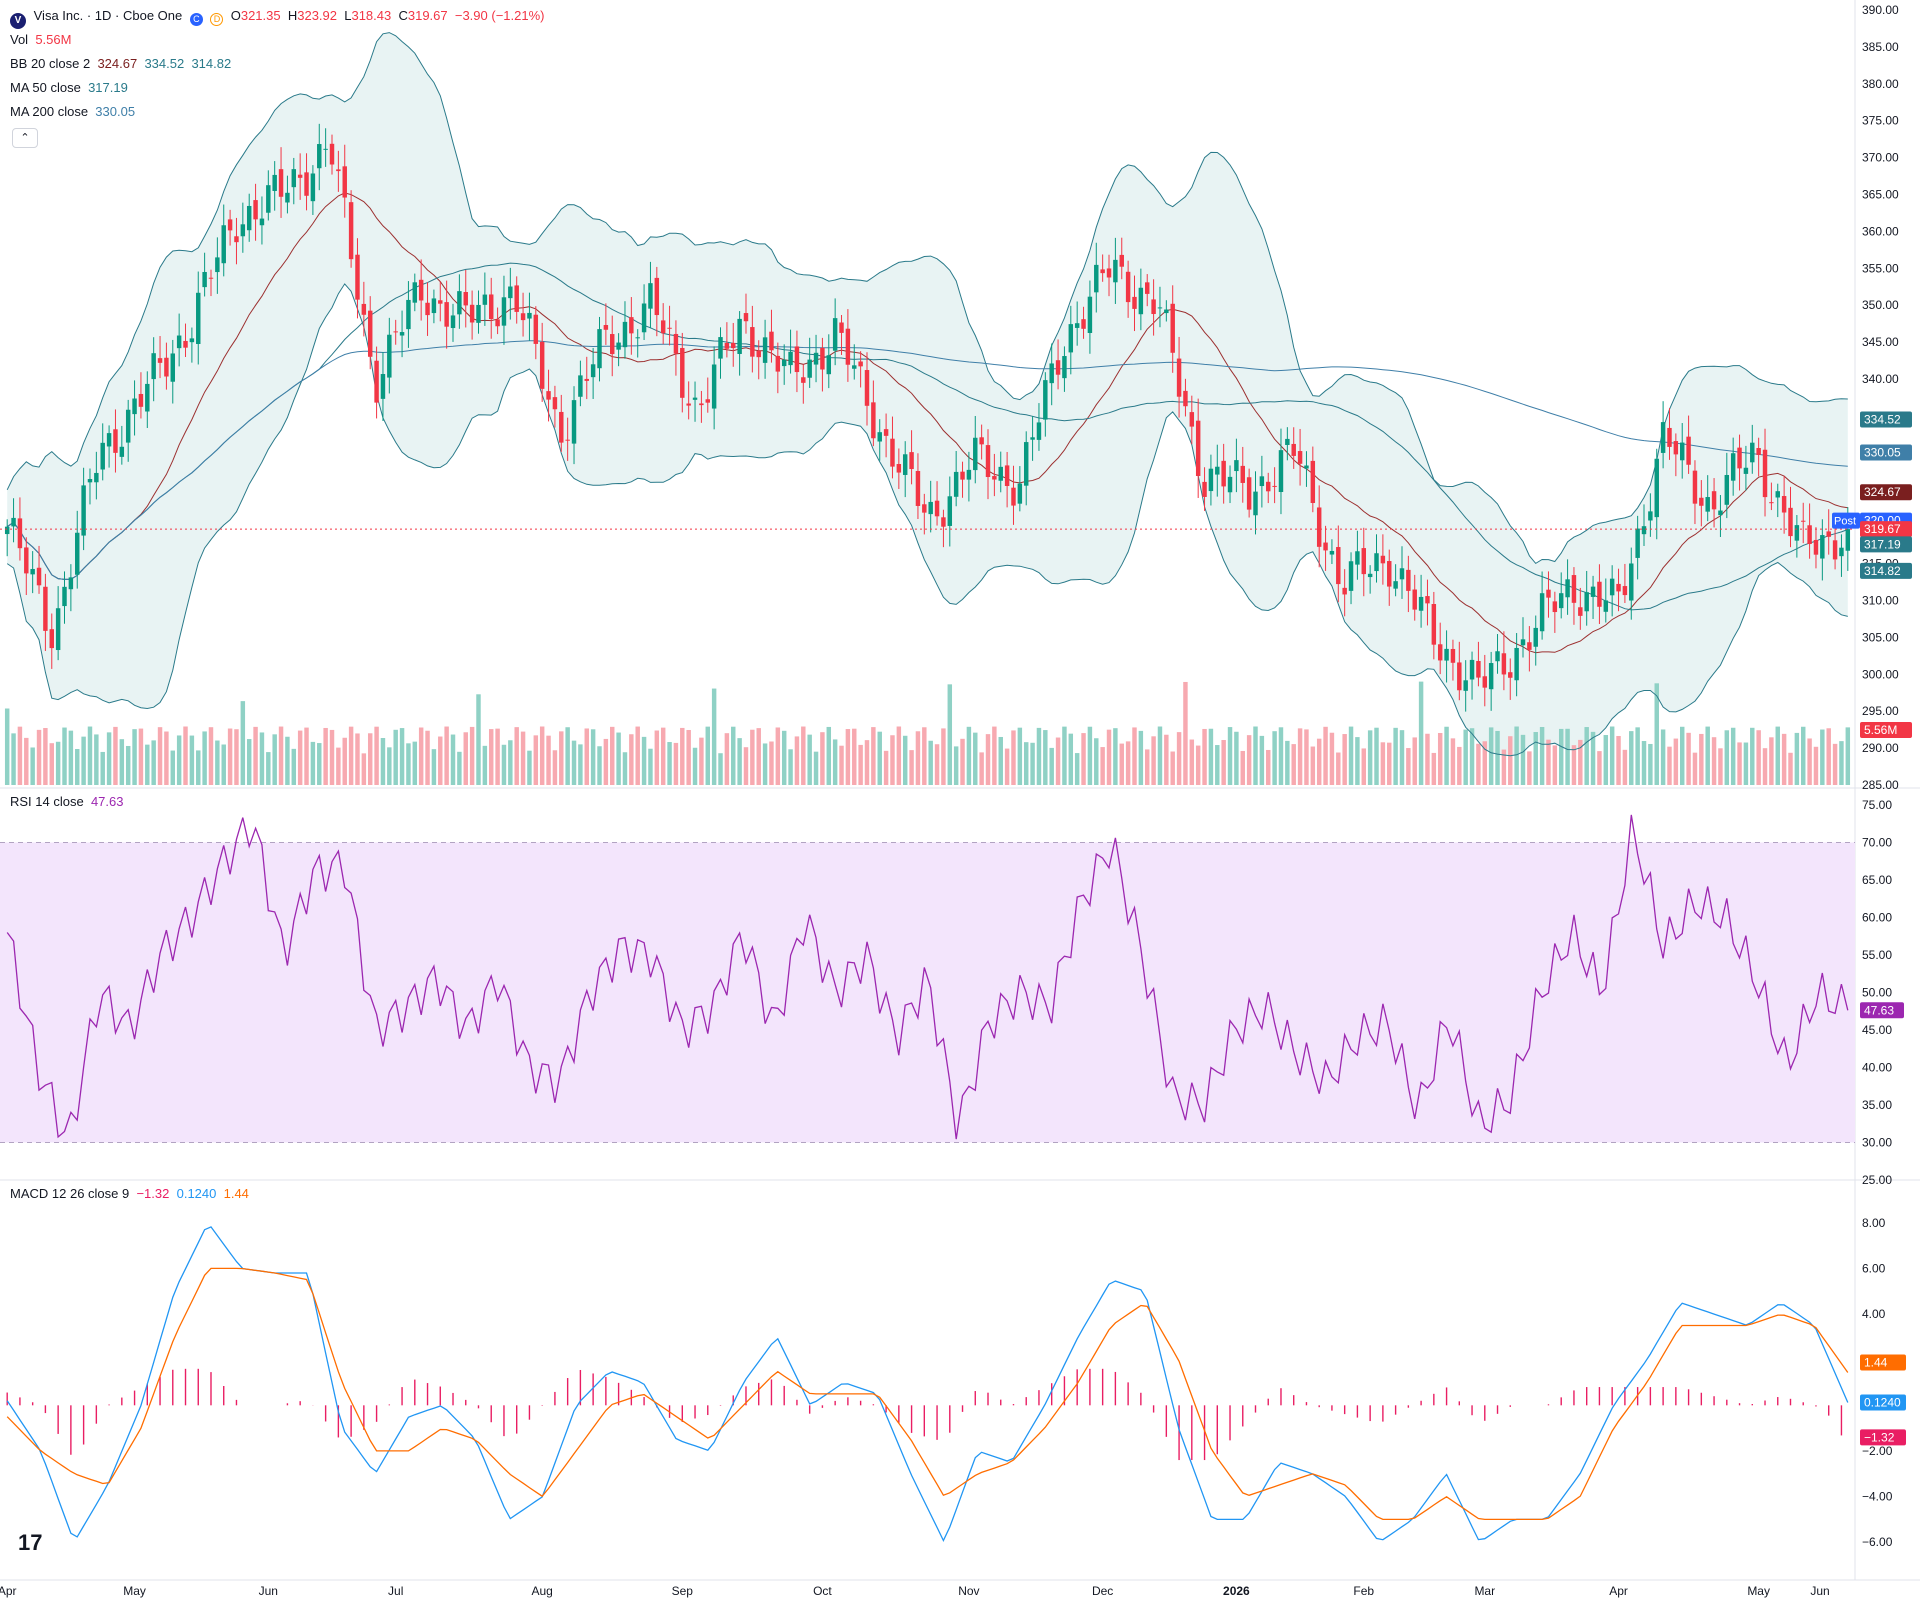  Describe the element at coordinates (108, 15) in the screenshot. I see `symbol-title: Visa Inc. · 1D · Cboe One` at that location.